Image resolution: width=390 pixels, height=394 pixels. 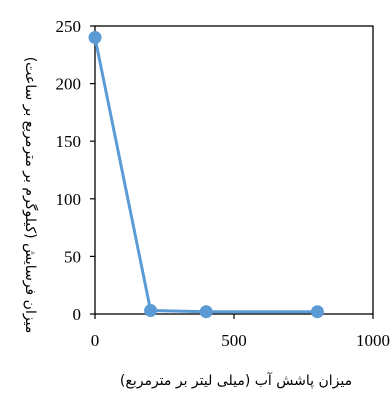 What do you see at coordinates (69, 84) in the screenshot?
I see `y-tick-label: 200` at bounding box center [69, 84].